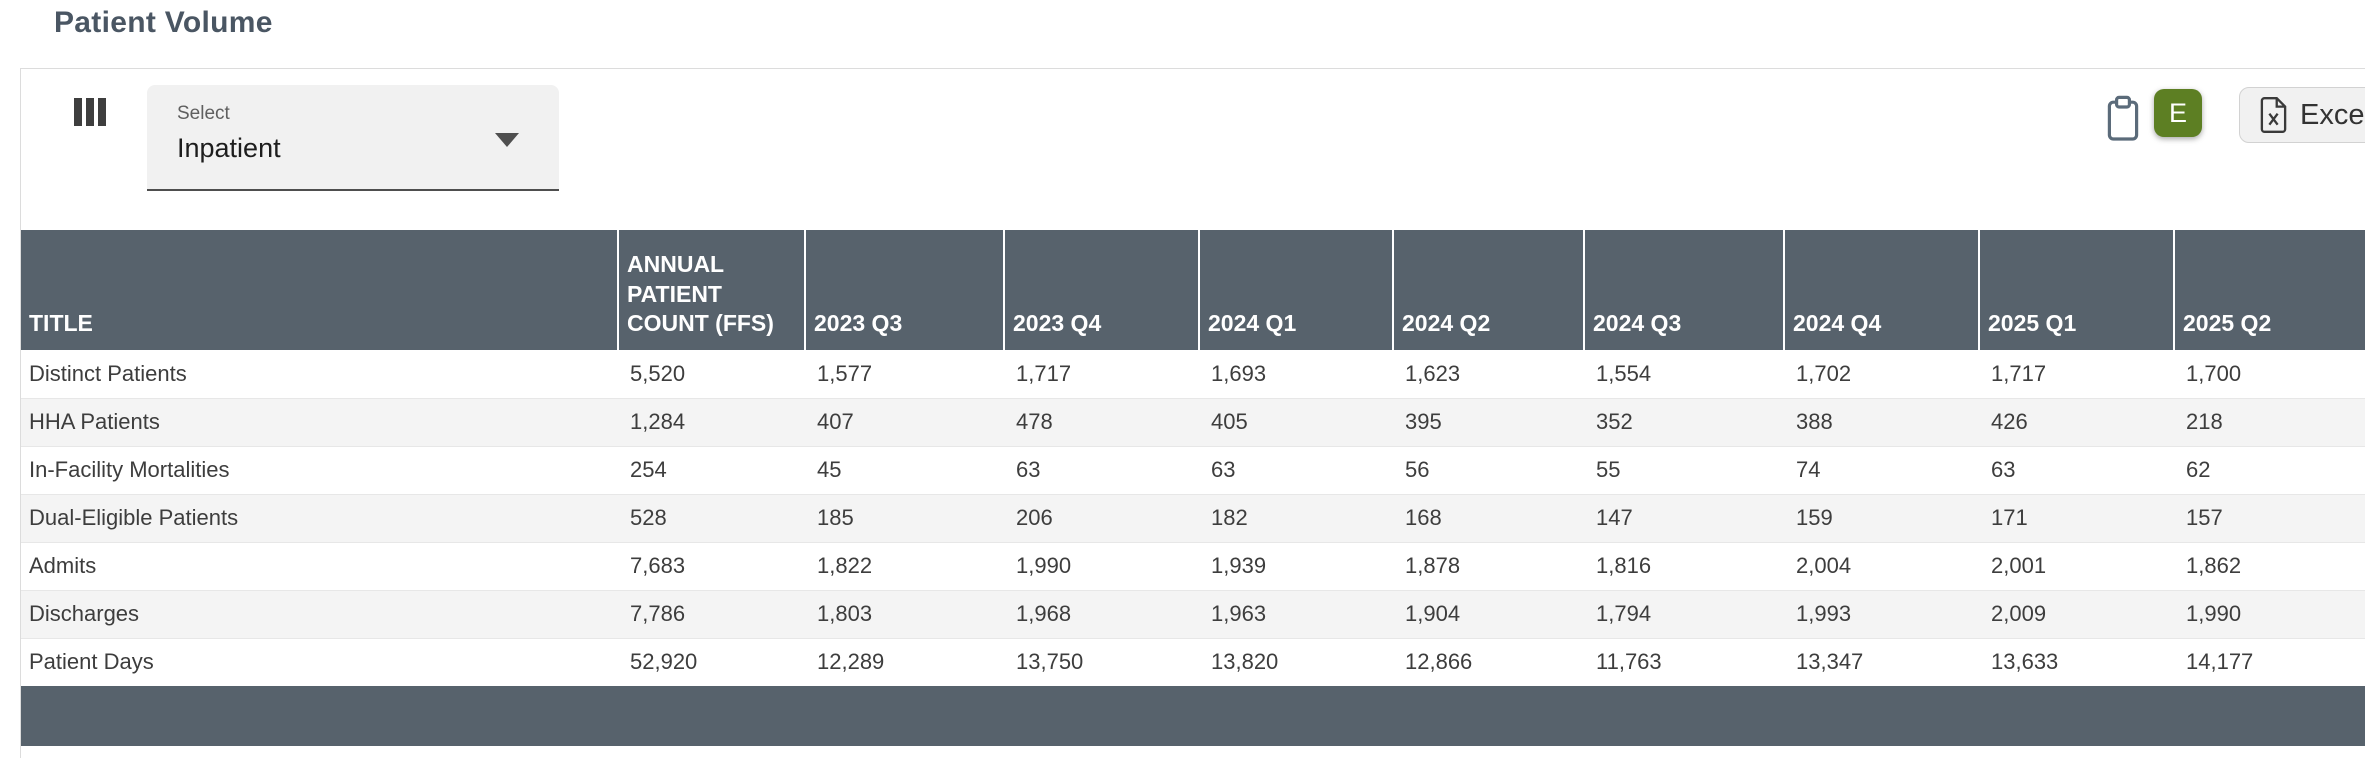 The height and width of the screenshot is (758, 2365). I want to click on cell-value: 1,803, so click(904, 613).